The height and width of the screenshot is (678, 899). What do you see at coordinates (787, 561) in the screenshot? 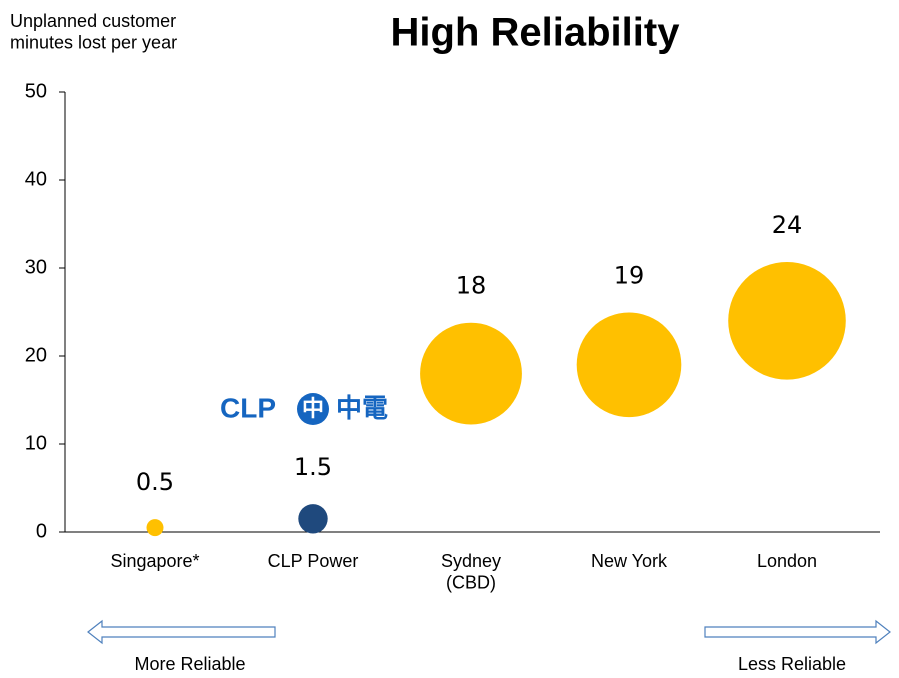
I see `x-tick-label: London` at bounding box center [787, 561].